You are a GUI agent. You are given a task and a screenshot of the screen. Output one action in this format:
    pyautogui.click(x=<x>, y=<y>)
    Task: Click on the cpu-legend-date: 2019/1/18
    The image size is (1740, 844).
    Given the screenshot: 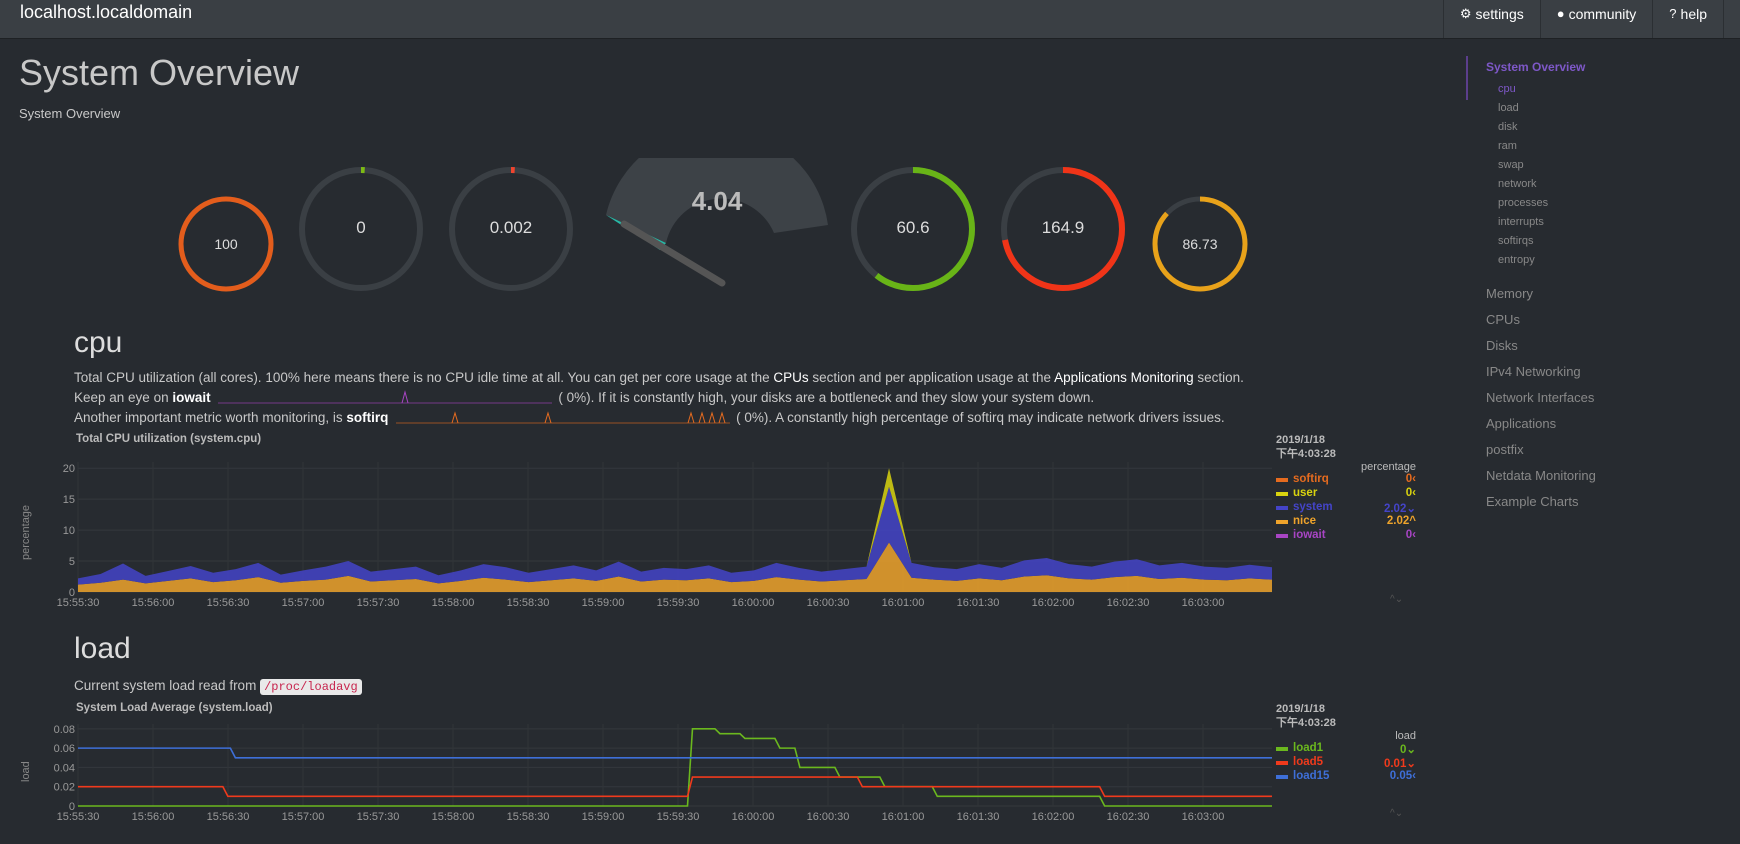 What is the action you would take?
    pyautogui.click(x=1300, y=440)
    